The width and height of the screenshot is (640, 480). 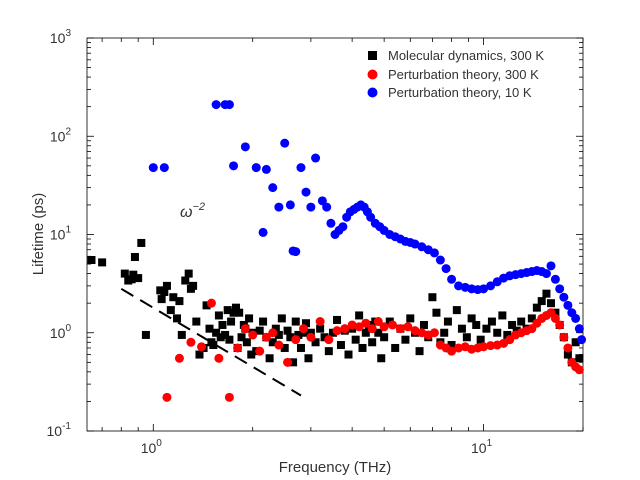 What do you see at coordinates (372, 55) in the screenshot?
I see `legend-marker-md` at bounding box center [372, 55].